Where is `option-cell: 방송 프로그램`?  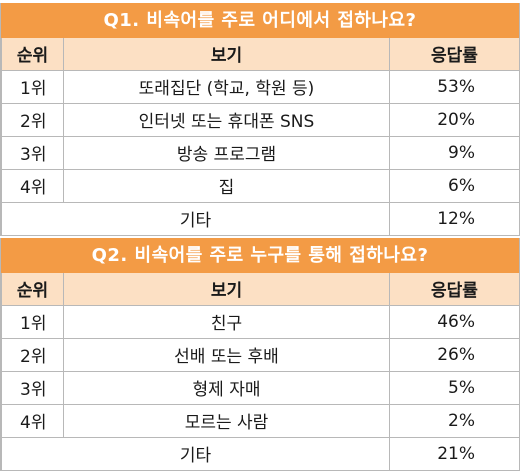
option-cell: 방송 프로그램 is located at coordinates (226, 152).